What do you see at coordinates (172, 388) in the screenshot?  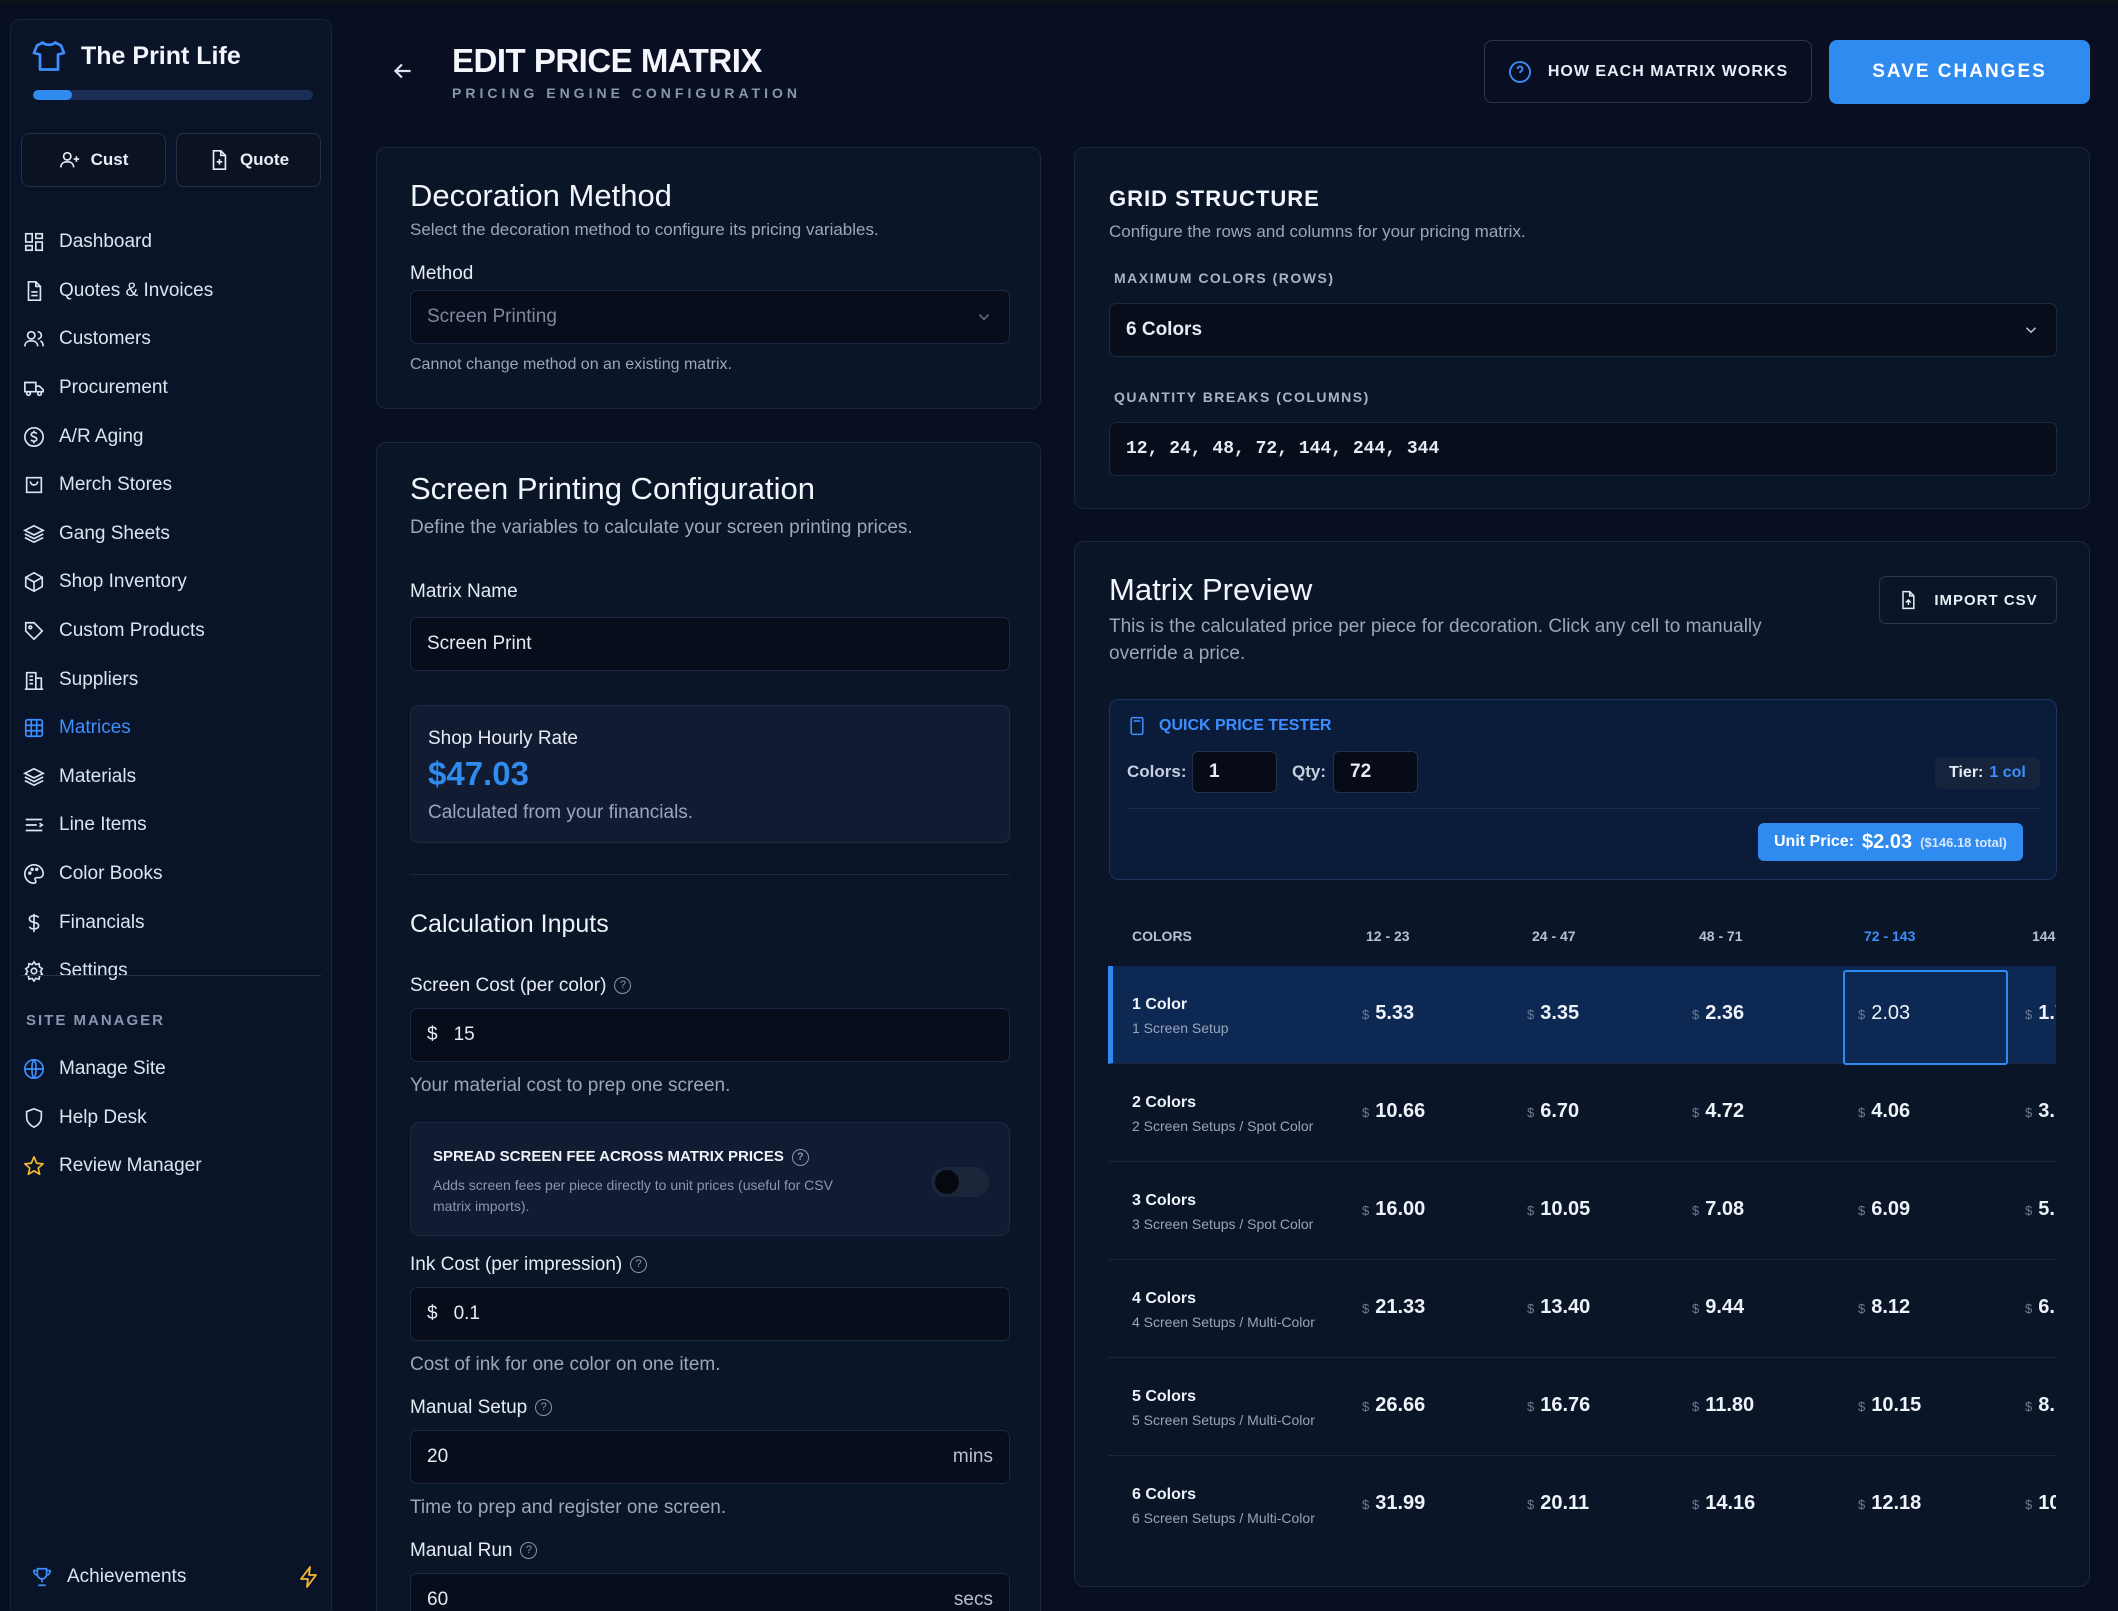 I see `nav-item-procurement: Procurement` at bounding box center [172, 388].